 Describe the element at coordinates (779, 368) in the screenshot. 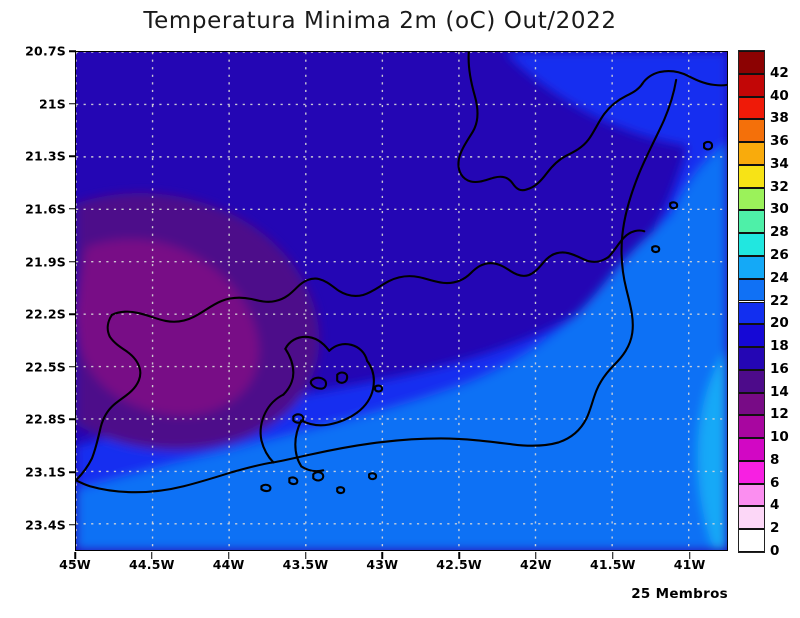

I see `colorbar-tick-label: 16` at that location.